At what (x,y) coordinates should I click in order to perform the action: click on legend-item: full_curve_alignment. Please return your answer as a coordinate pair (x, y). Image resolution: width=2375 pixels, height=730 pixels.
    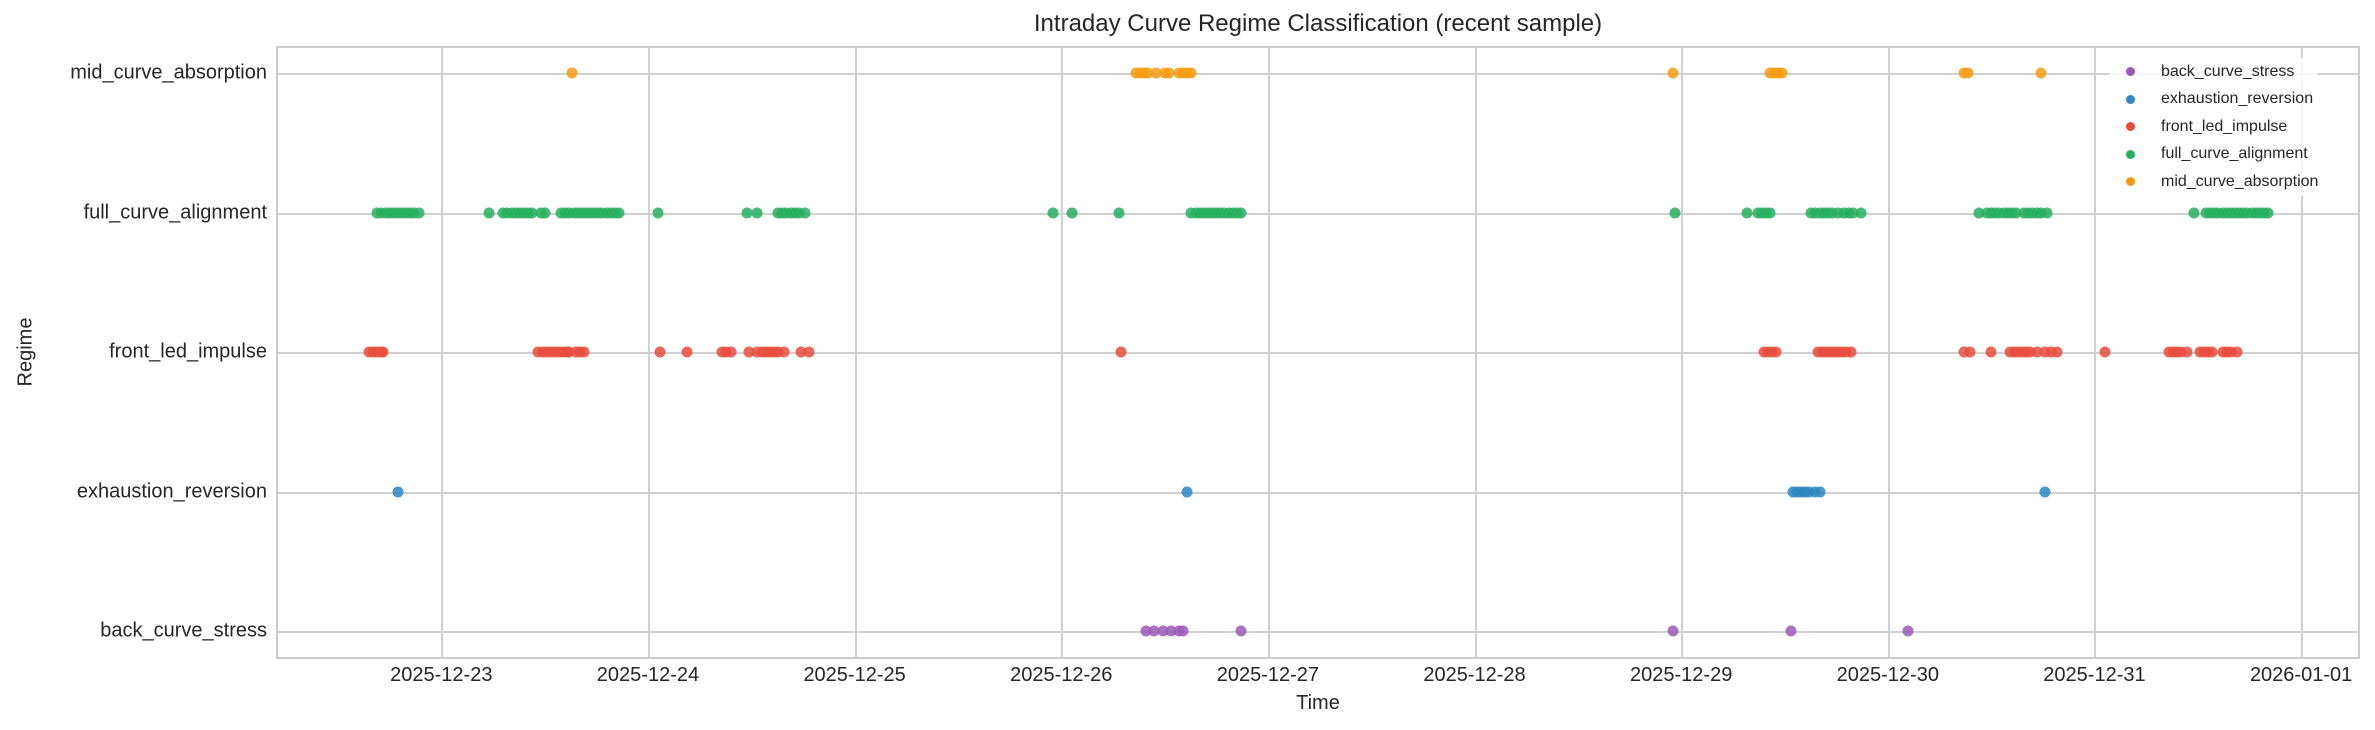
    Looking at the image, I should click on (2214, 155).